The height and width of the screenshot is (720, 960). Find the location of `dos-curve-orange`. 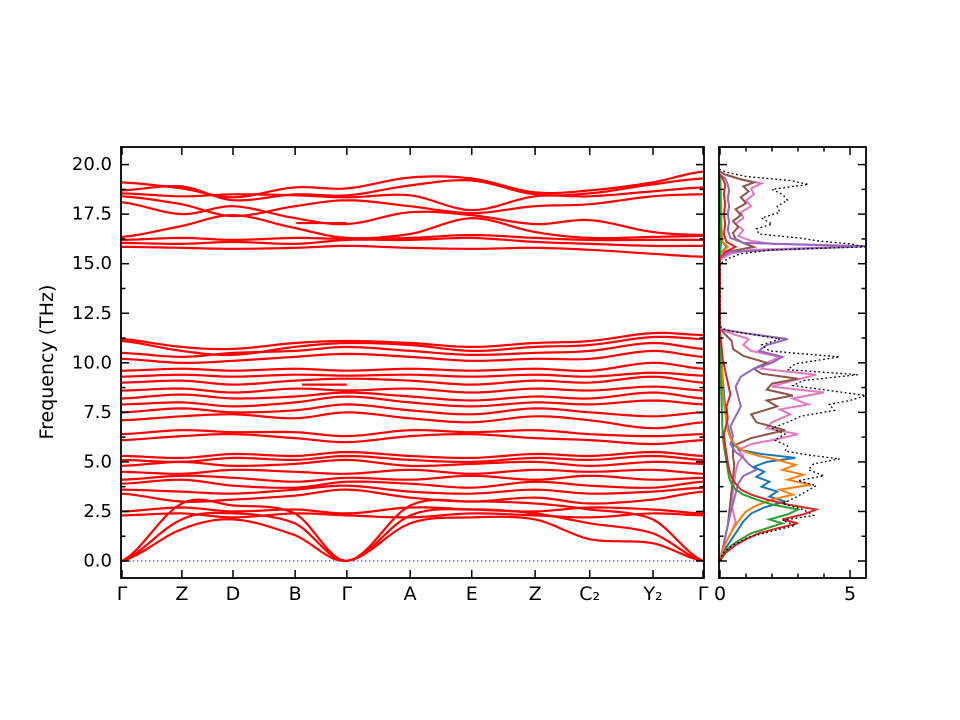

dos-curve-orange is located at coordinates (765, 369).